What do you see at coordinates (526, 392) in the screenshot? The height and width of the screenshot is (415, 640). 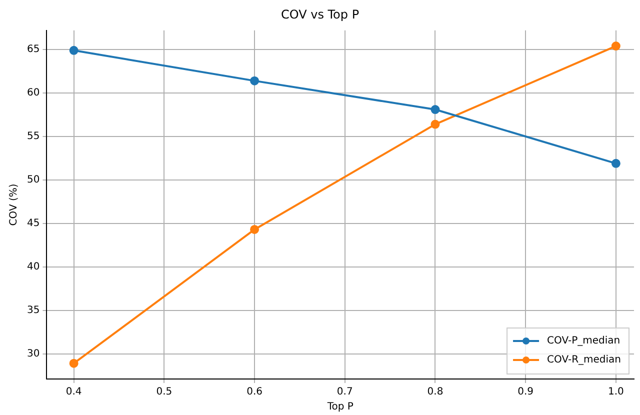 I see `x-tick-label: 0.9` at bounding box center [526, 392].